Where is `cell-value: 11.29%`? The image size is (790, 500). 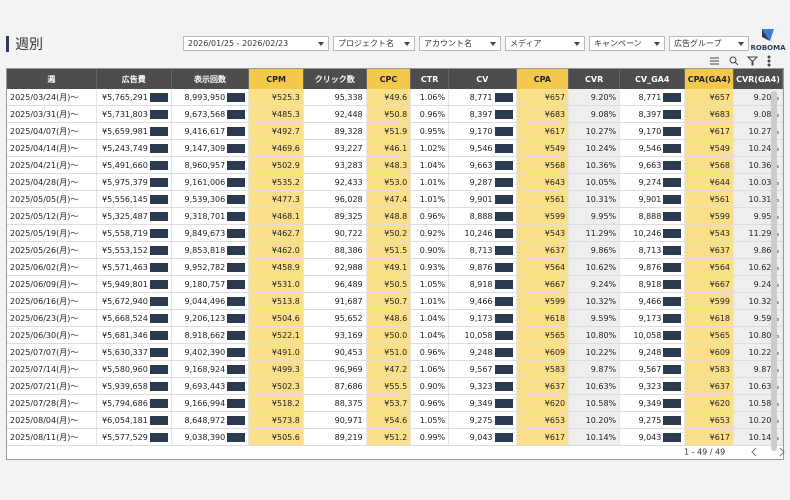 cell-value: 11.29% is located at coordinates (601, 233).